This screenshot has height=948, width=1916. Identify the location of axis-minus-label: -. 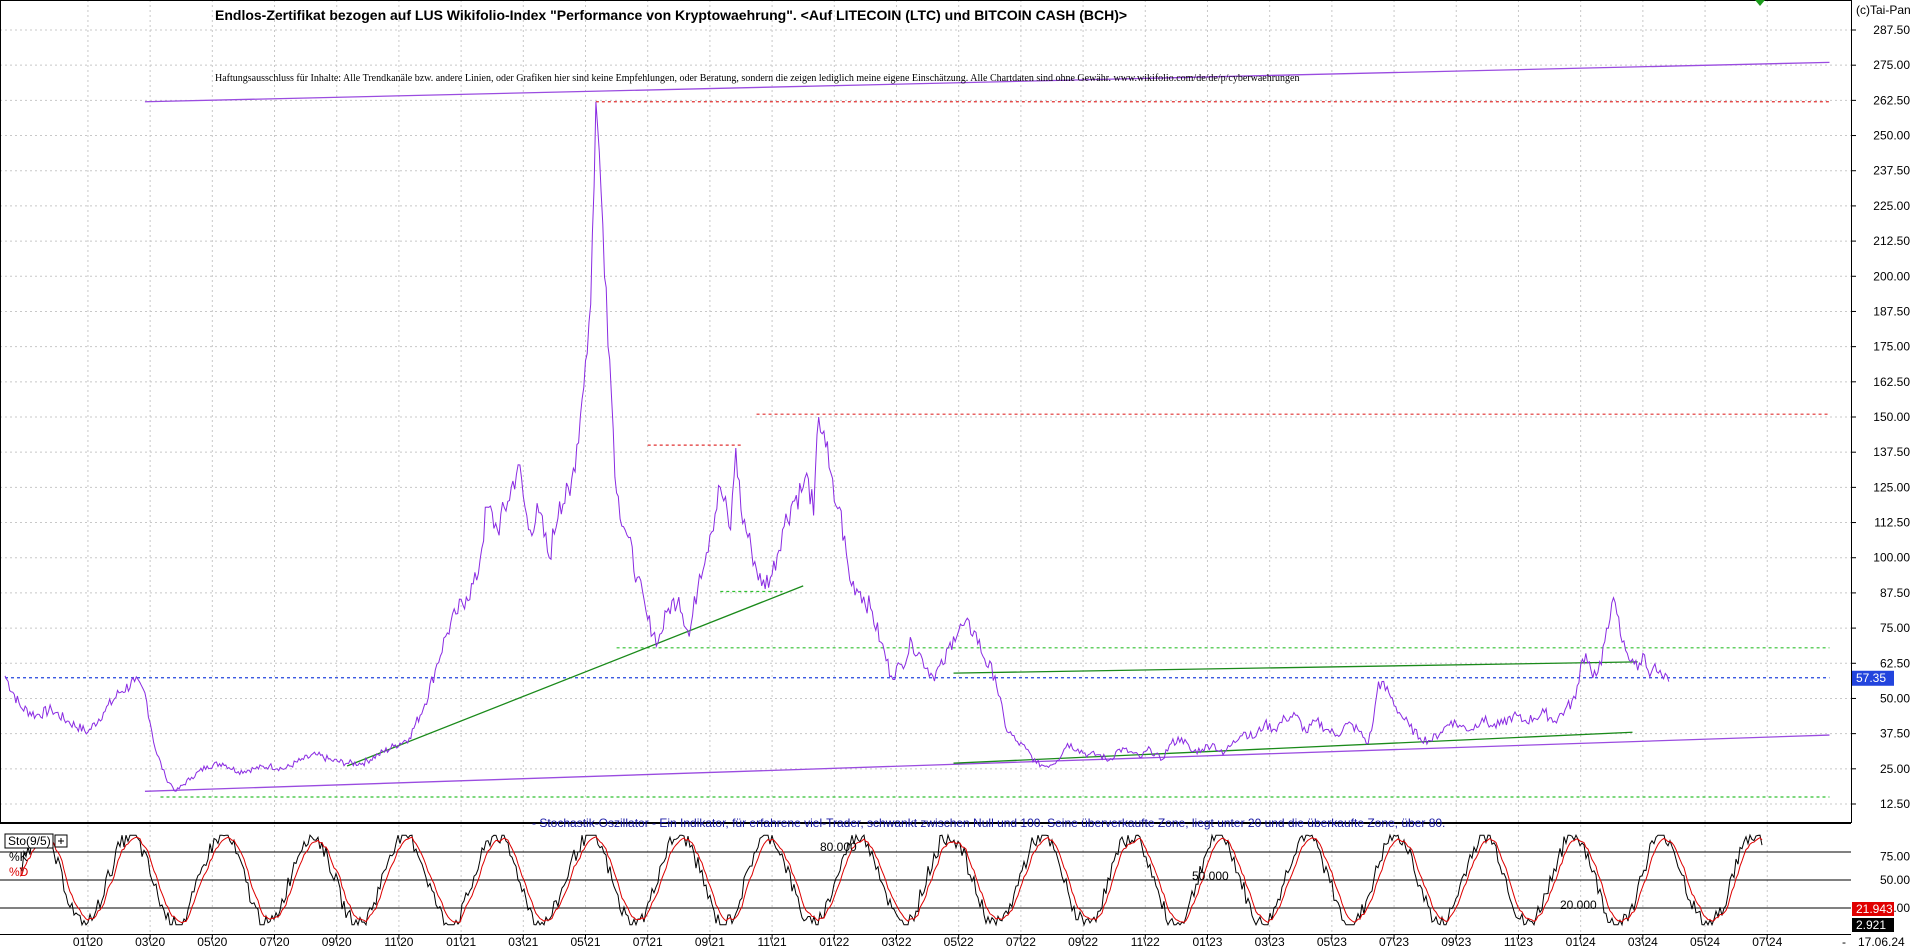
(1844, 941).